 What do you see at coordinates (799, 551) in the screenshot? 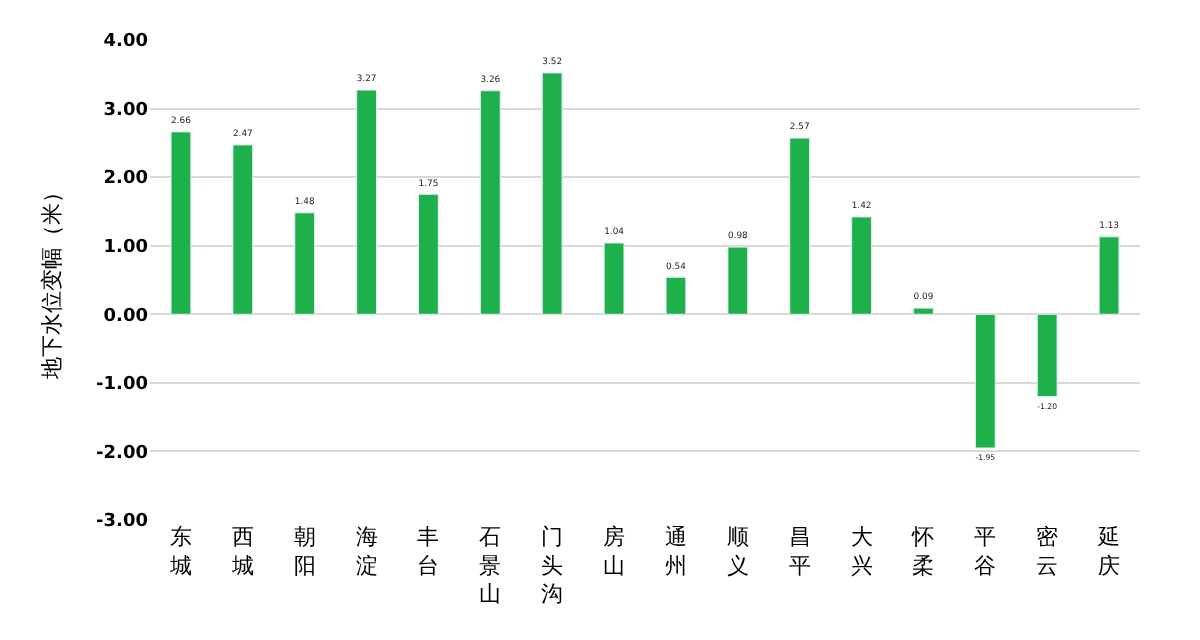
I see `x-tick-label: 昌平` at bounding box center [799, 551].